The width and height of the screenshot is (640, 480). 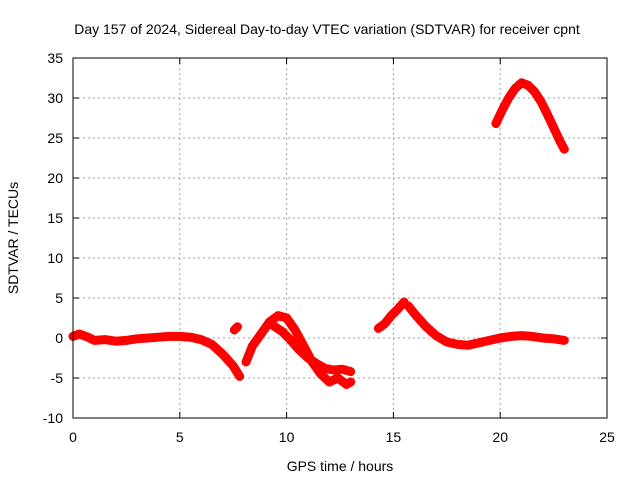 What do you see at coordinates (180, 437) in the screenshot?
I see `x-tick-label: 5` at bounding box center [180, 437].